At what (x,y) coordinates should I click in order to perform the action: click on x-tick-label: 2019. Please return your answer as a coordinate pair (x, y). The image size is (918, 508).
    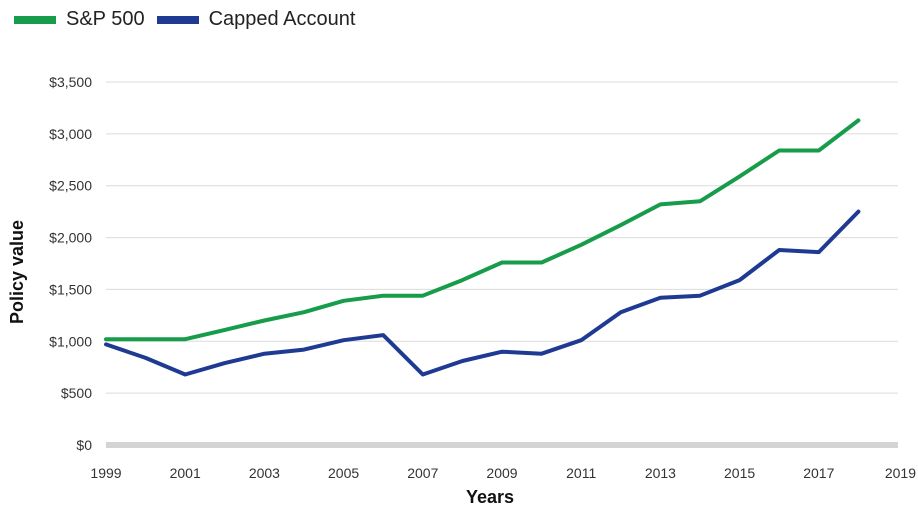
    Looking at the image, I should click on (900, 473).